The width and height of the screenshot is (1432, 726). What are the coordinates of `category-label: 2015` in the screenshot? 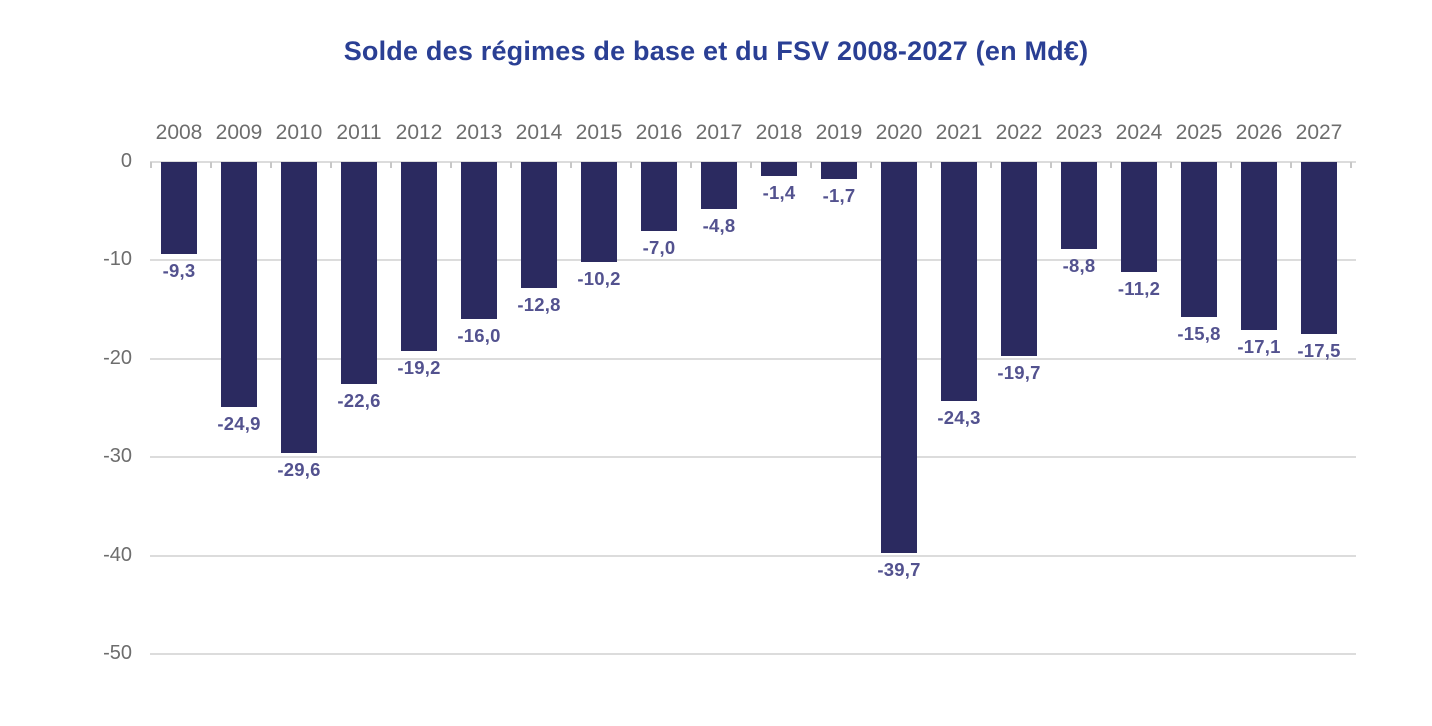 It's located at (599, 132).